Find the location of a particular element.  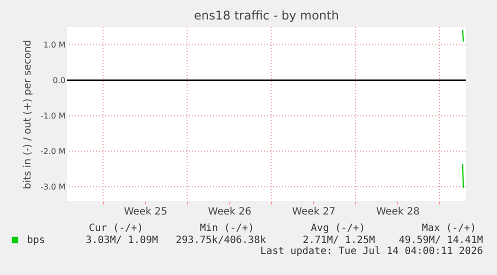

y-tick-label: 0.0 is located at coordinates (59, 80).